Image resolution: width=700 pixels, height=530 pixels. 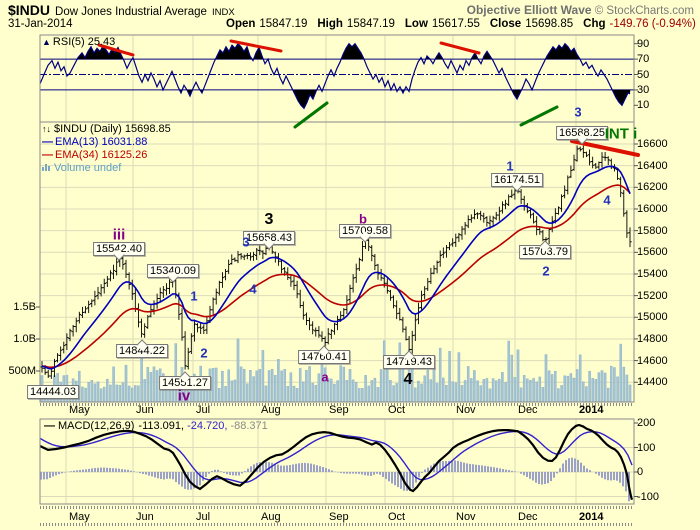 I want to click on rsi-oversold-fill, so click(x=405, y=99).